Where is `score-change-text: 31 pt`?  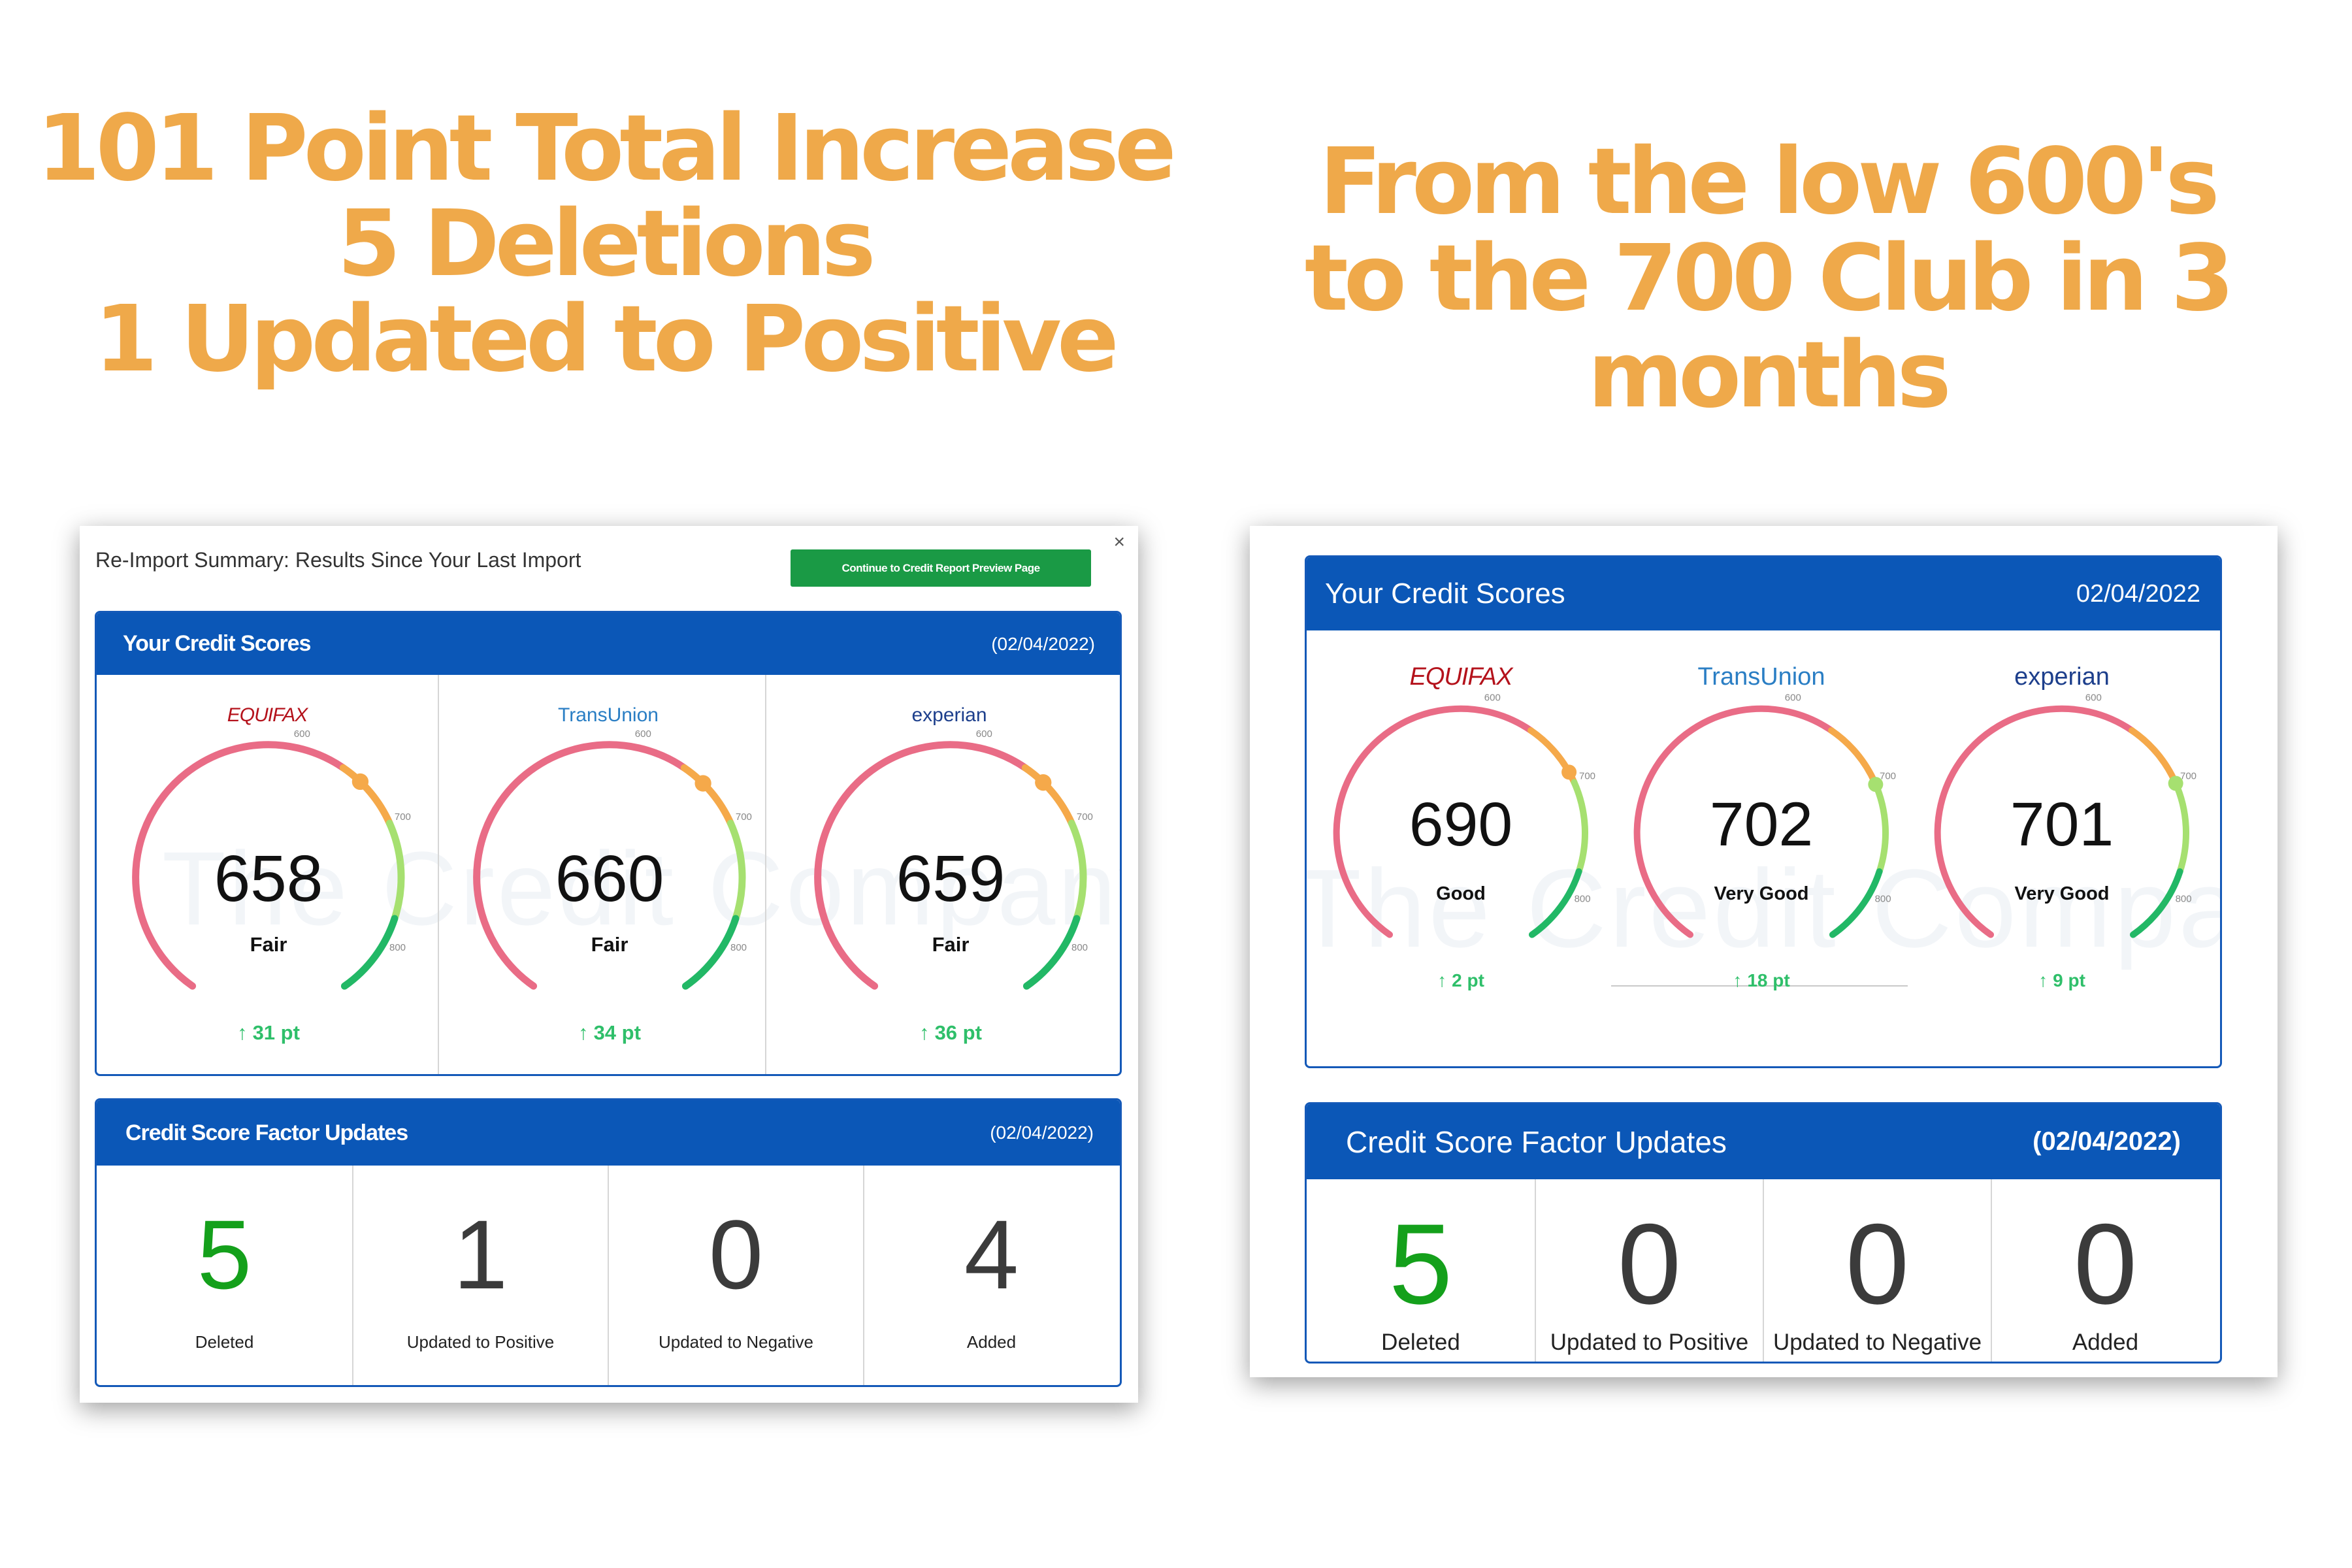 score-change-text: 31 pt is located at coordinates (276, 1032).